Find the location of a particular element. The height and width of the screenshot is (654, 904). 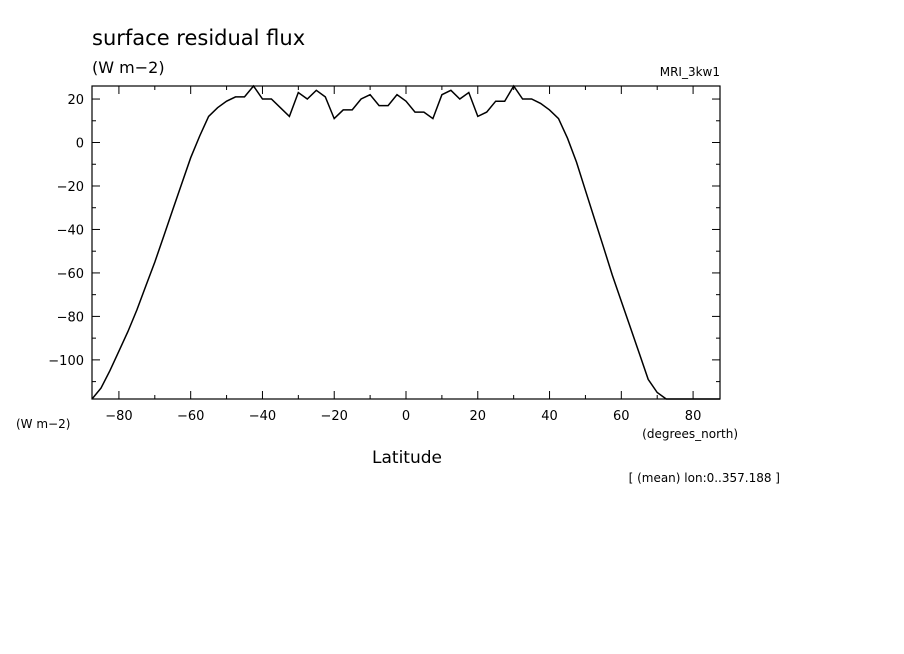

y-tick-label: −80 is located at coordinates (70, 317).